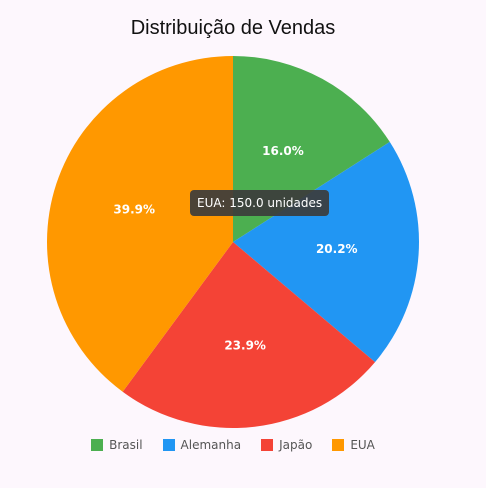  What do you see at coordinates (233, 28) in the screenshot?
I see `chart-title: Distribuição de Vendas` at bounding box center [233, 28].